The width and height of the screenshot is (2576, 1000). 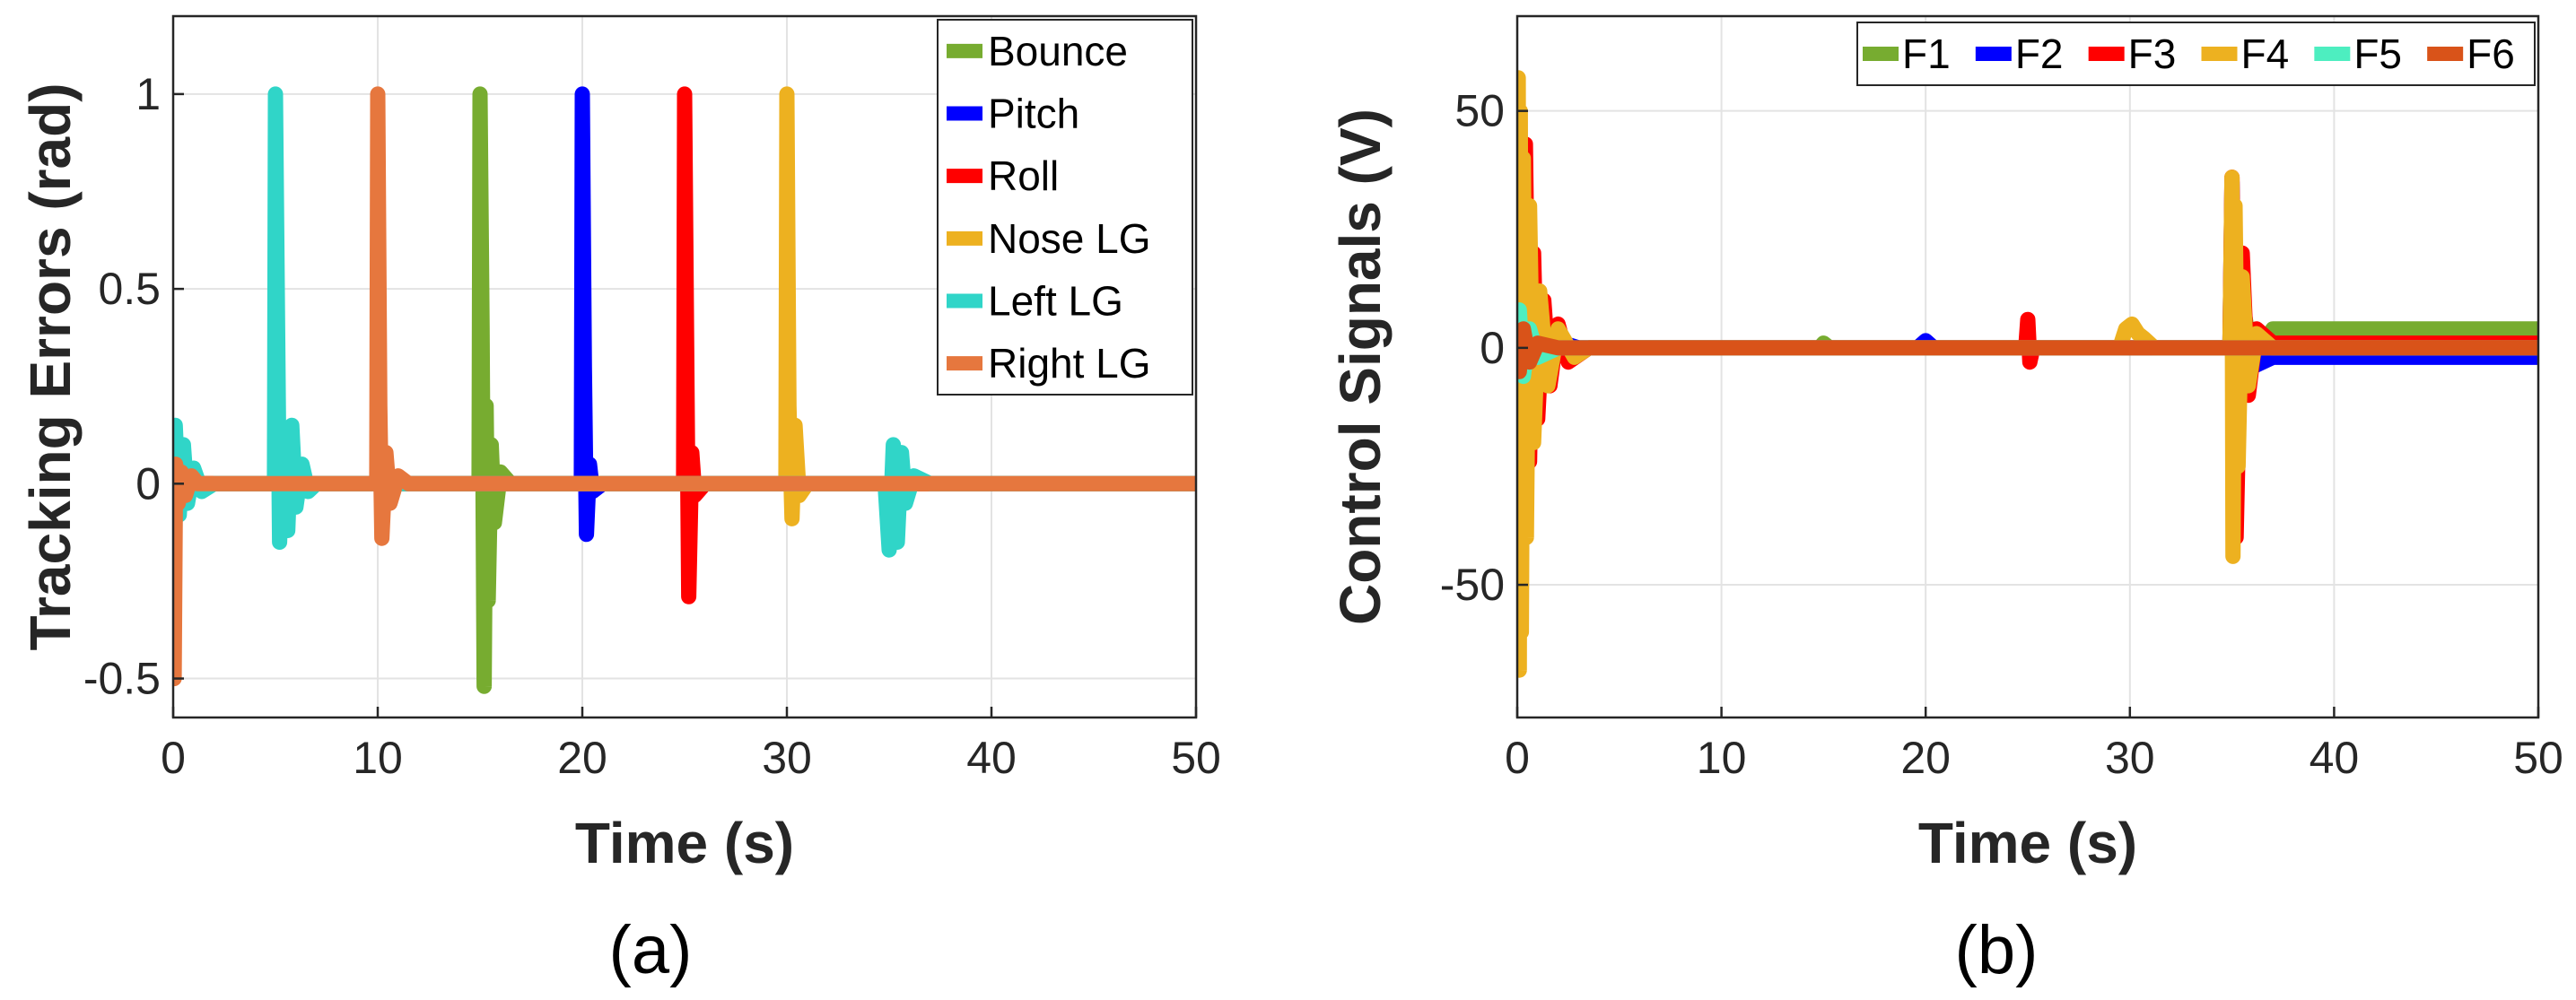 I want to click on legend-label: Bounce, so click(x=1058, y=51).